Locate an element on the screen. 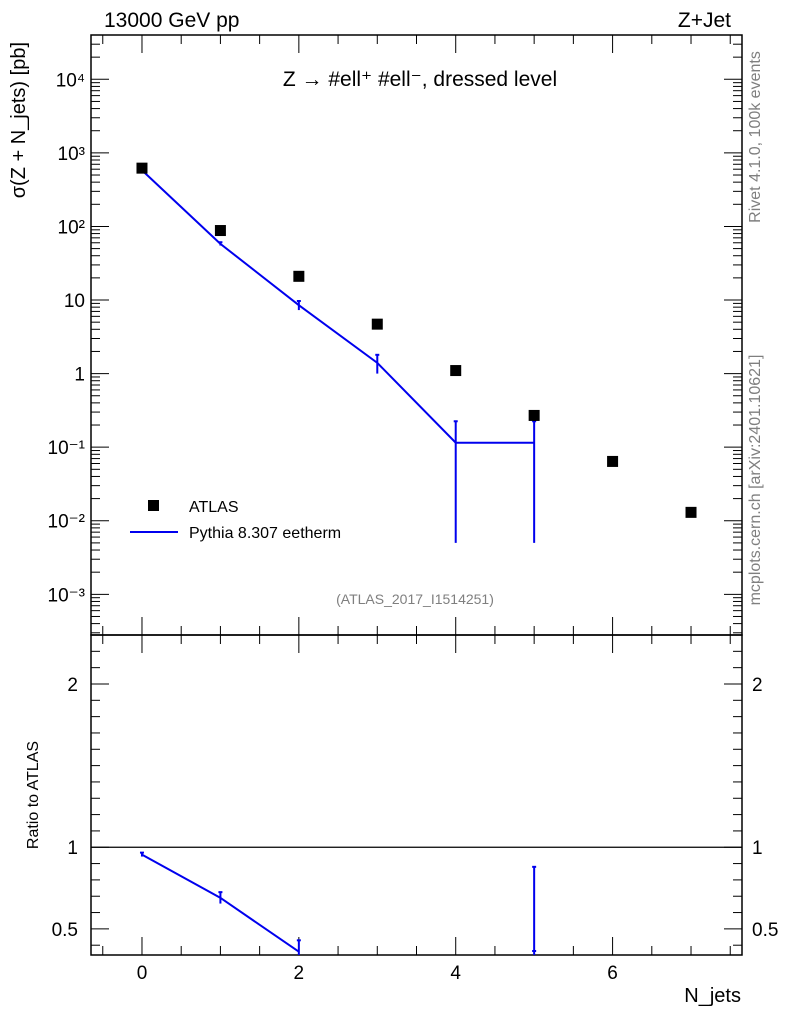 Image resolution: width=786 pixels, height=1024 pixels. y-tick-label-ratio-right: 2 is located at coordinates (757, 685).